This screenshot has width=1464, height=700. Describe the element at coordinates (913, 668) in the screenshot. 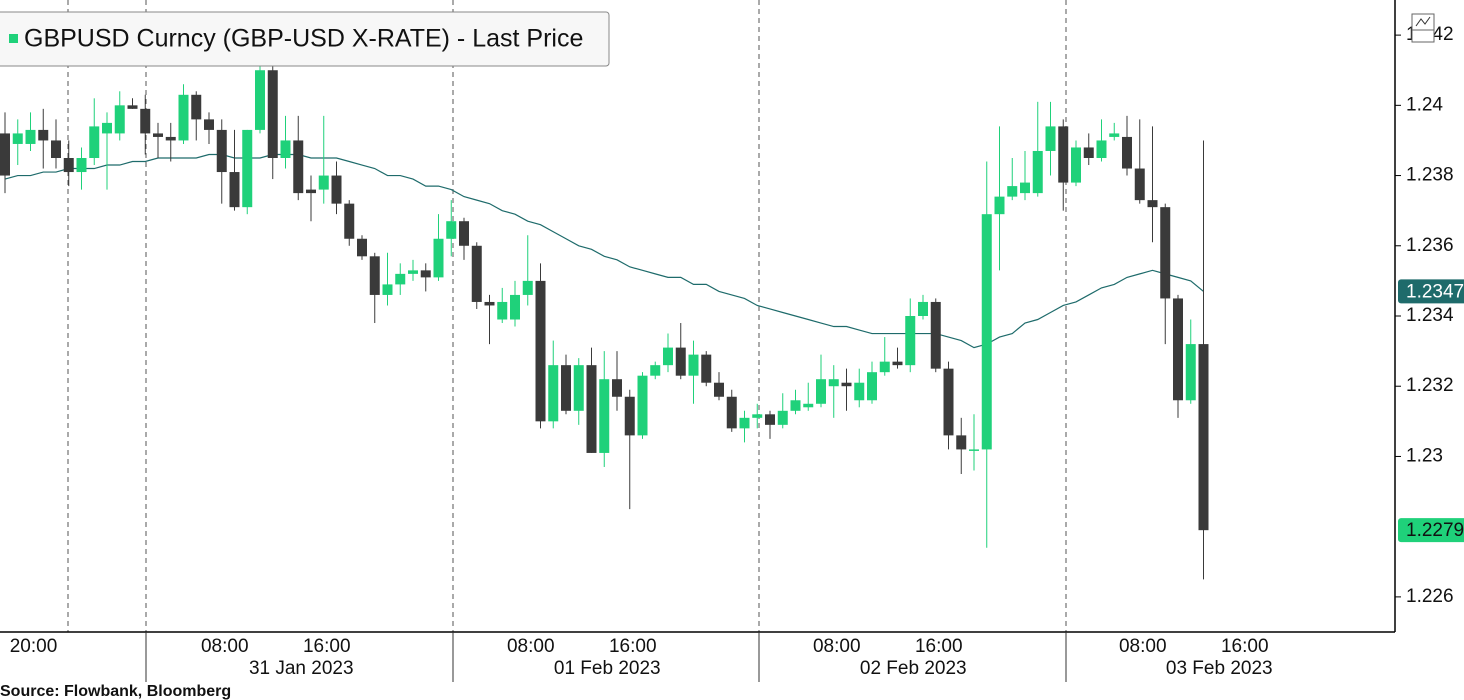

I see `x-date-label: 02 Feb 2023` at that location.